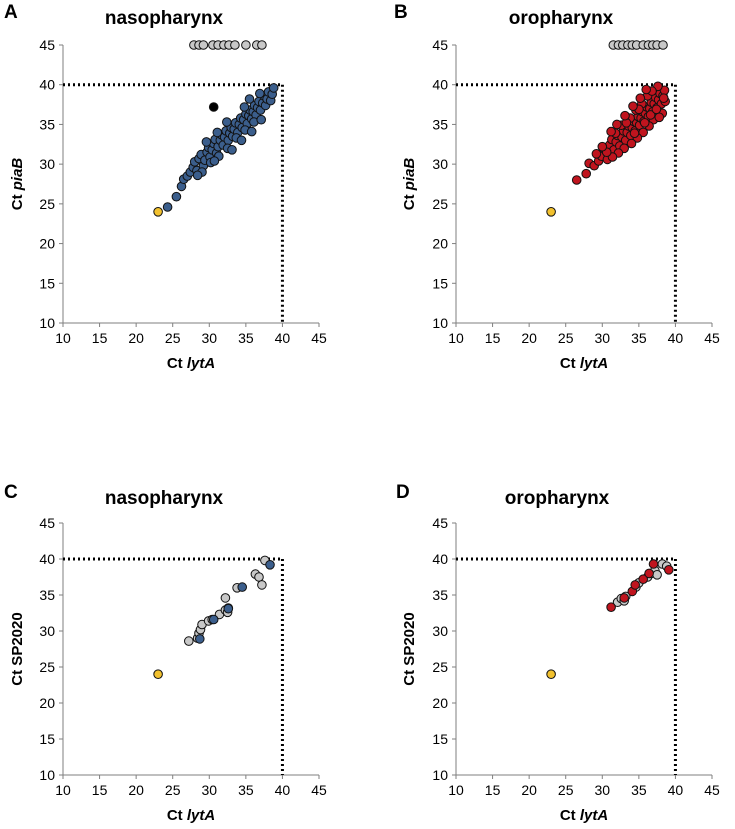  What do you see at coordinates (209, 338) in the screenshot?
I see `x-tick-label: 30` at bounding box center [209, 338].